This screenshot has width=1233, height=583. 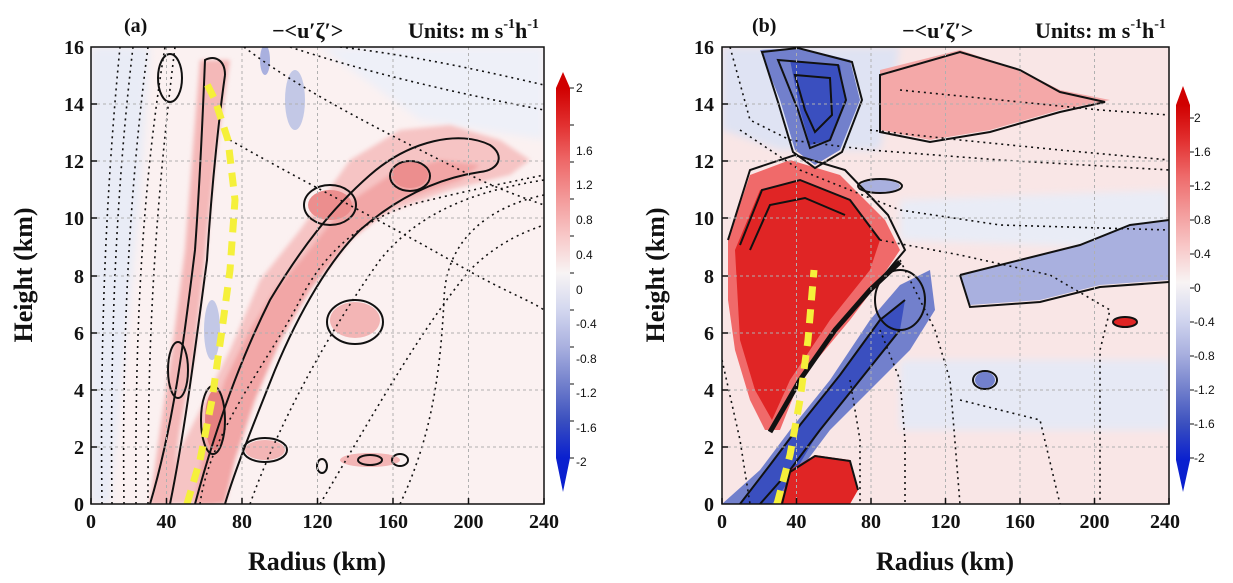 I want to click on plot-b-neg-band-inner, so click(x=822, y=402).